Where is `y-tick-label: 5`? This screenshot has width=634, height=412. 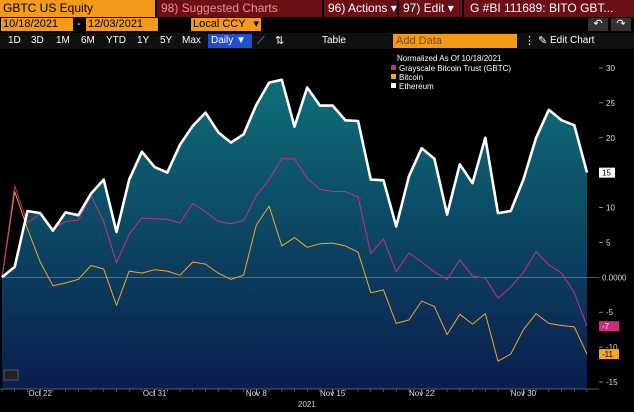
y-tick-label: 5 is located at coordinates (608, 242).